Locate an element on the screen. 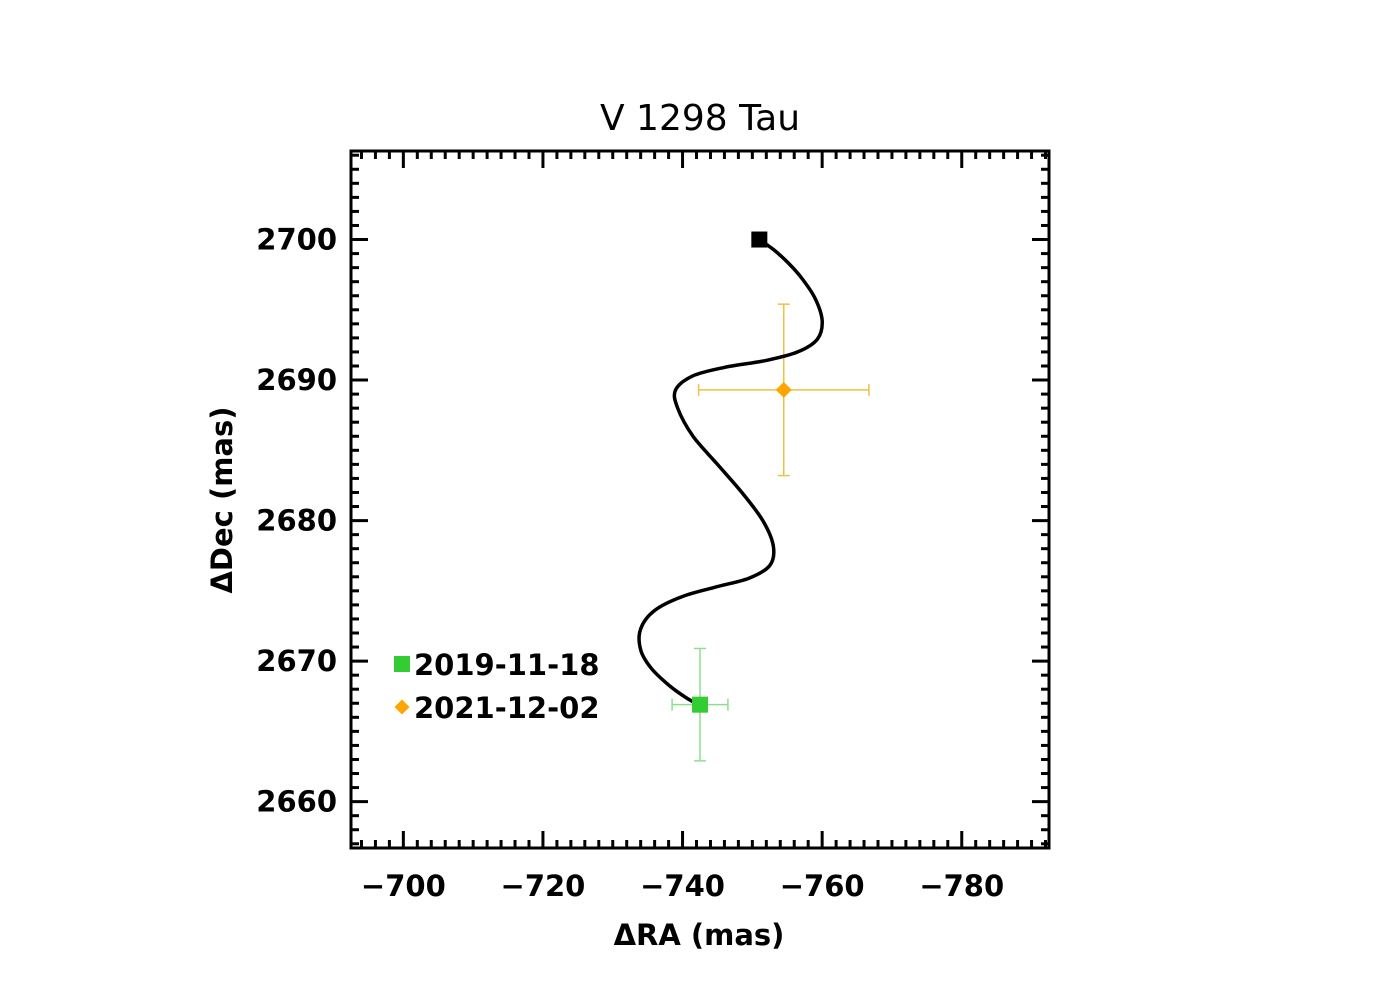 The image size is (1400, 1000). data-markers is located at coordinates (742, 472).